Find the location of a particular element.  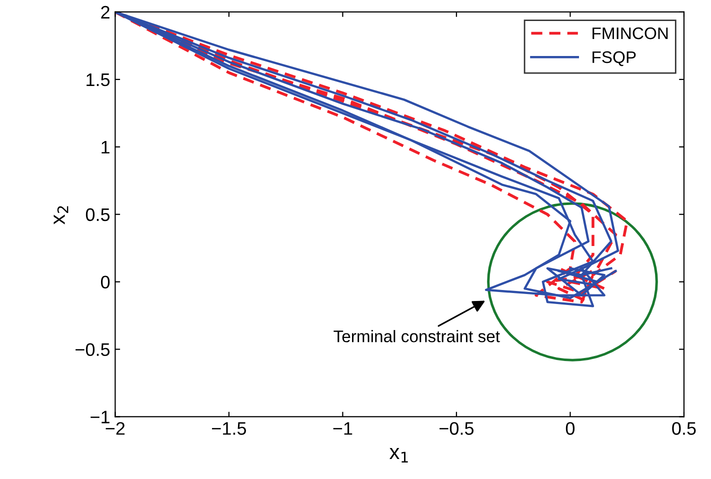

x-axis-title: x$_{1}$ is located at coordinates (399, 455).